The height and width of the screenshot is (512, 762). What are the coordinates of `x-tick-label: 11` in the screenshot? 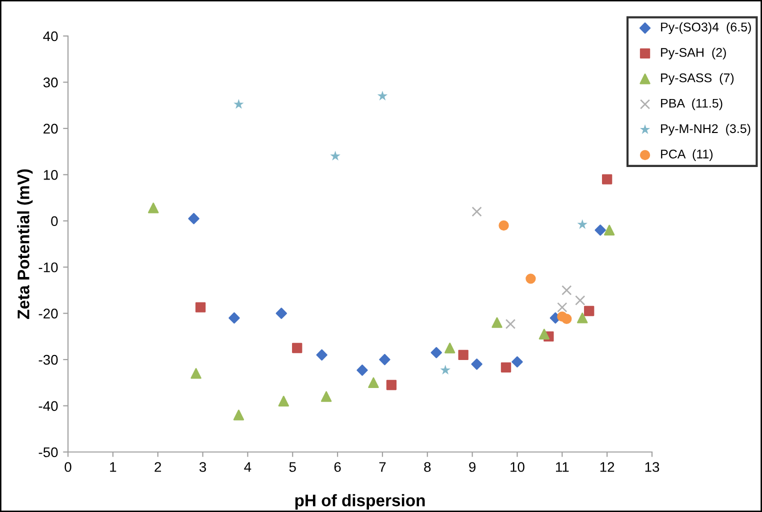 It's located at (562, 467).